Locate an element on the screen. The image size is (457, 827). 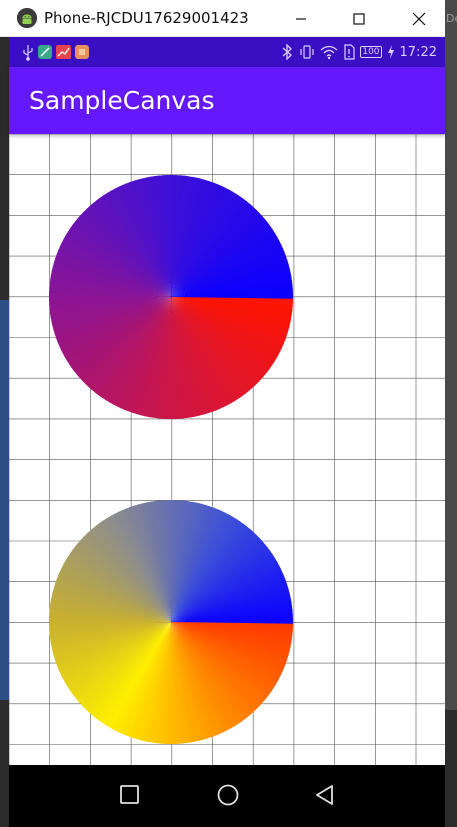
navigation-bar is located at coordinates (227, 796).